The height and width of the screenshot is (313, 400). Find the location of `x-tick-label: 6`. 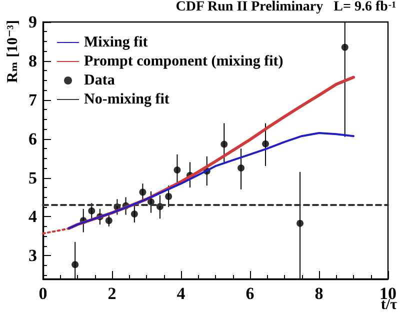

x-tick-label: 6 is located at coordinates (250, 293).